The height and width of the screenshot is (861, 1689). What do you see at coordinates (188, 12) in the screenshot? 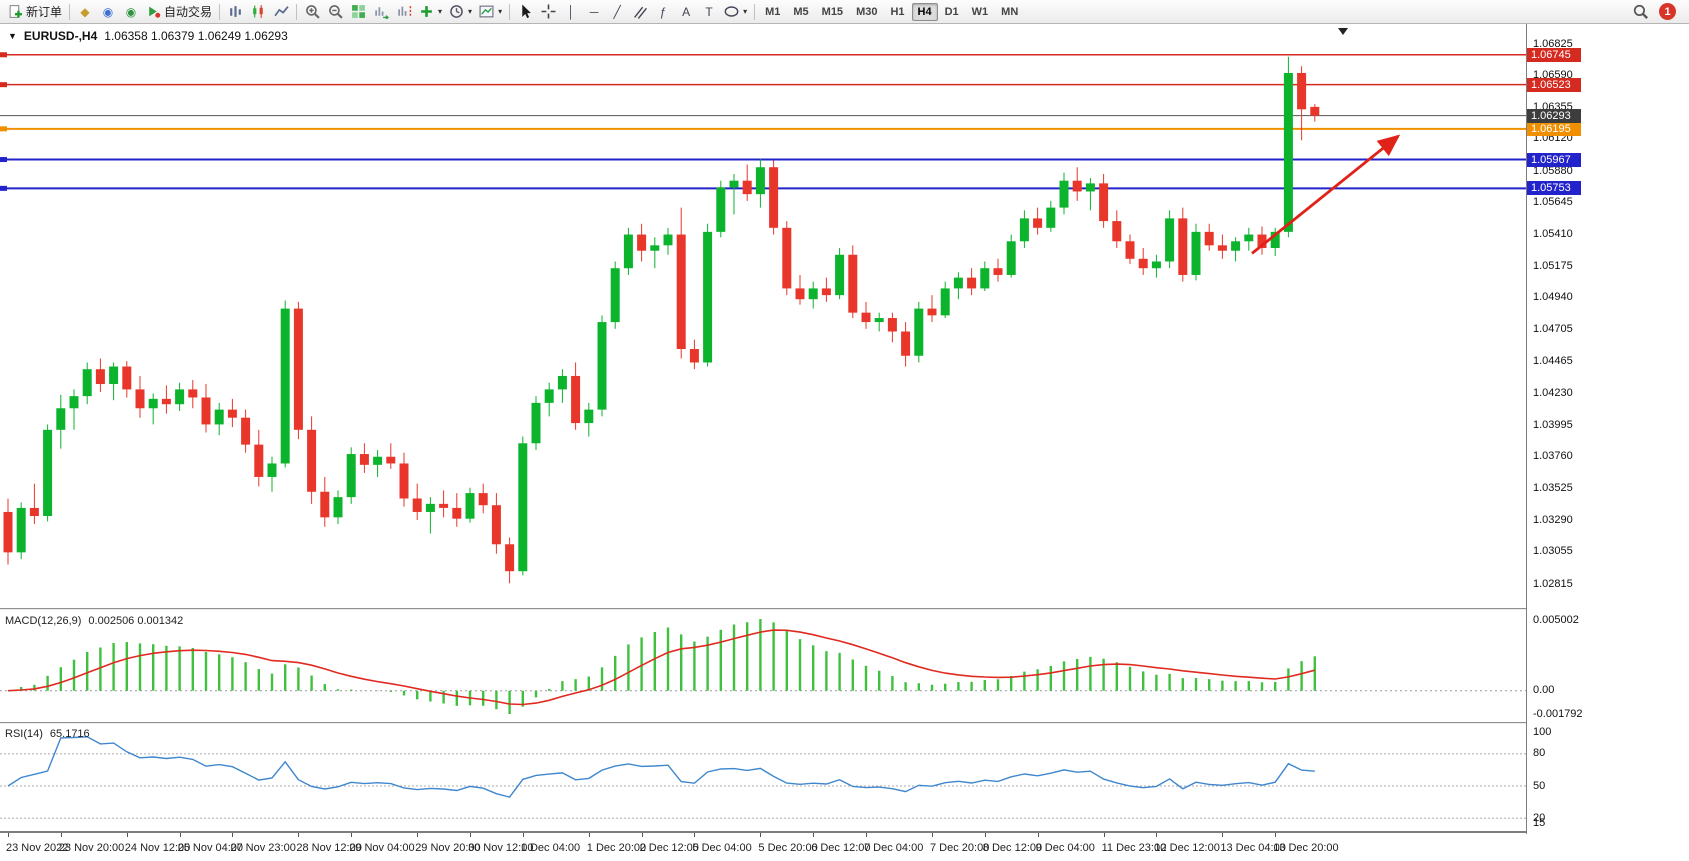
I see `autotrading-button-label: 自动交易` at bounding box center [188, 12].